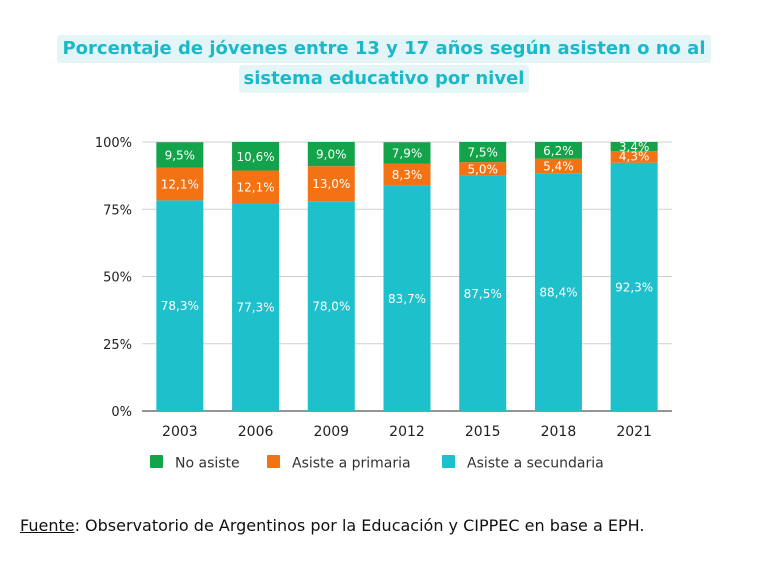  I want to click on x-tick-label: 2018, so click(559, 432).